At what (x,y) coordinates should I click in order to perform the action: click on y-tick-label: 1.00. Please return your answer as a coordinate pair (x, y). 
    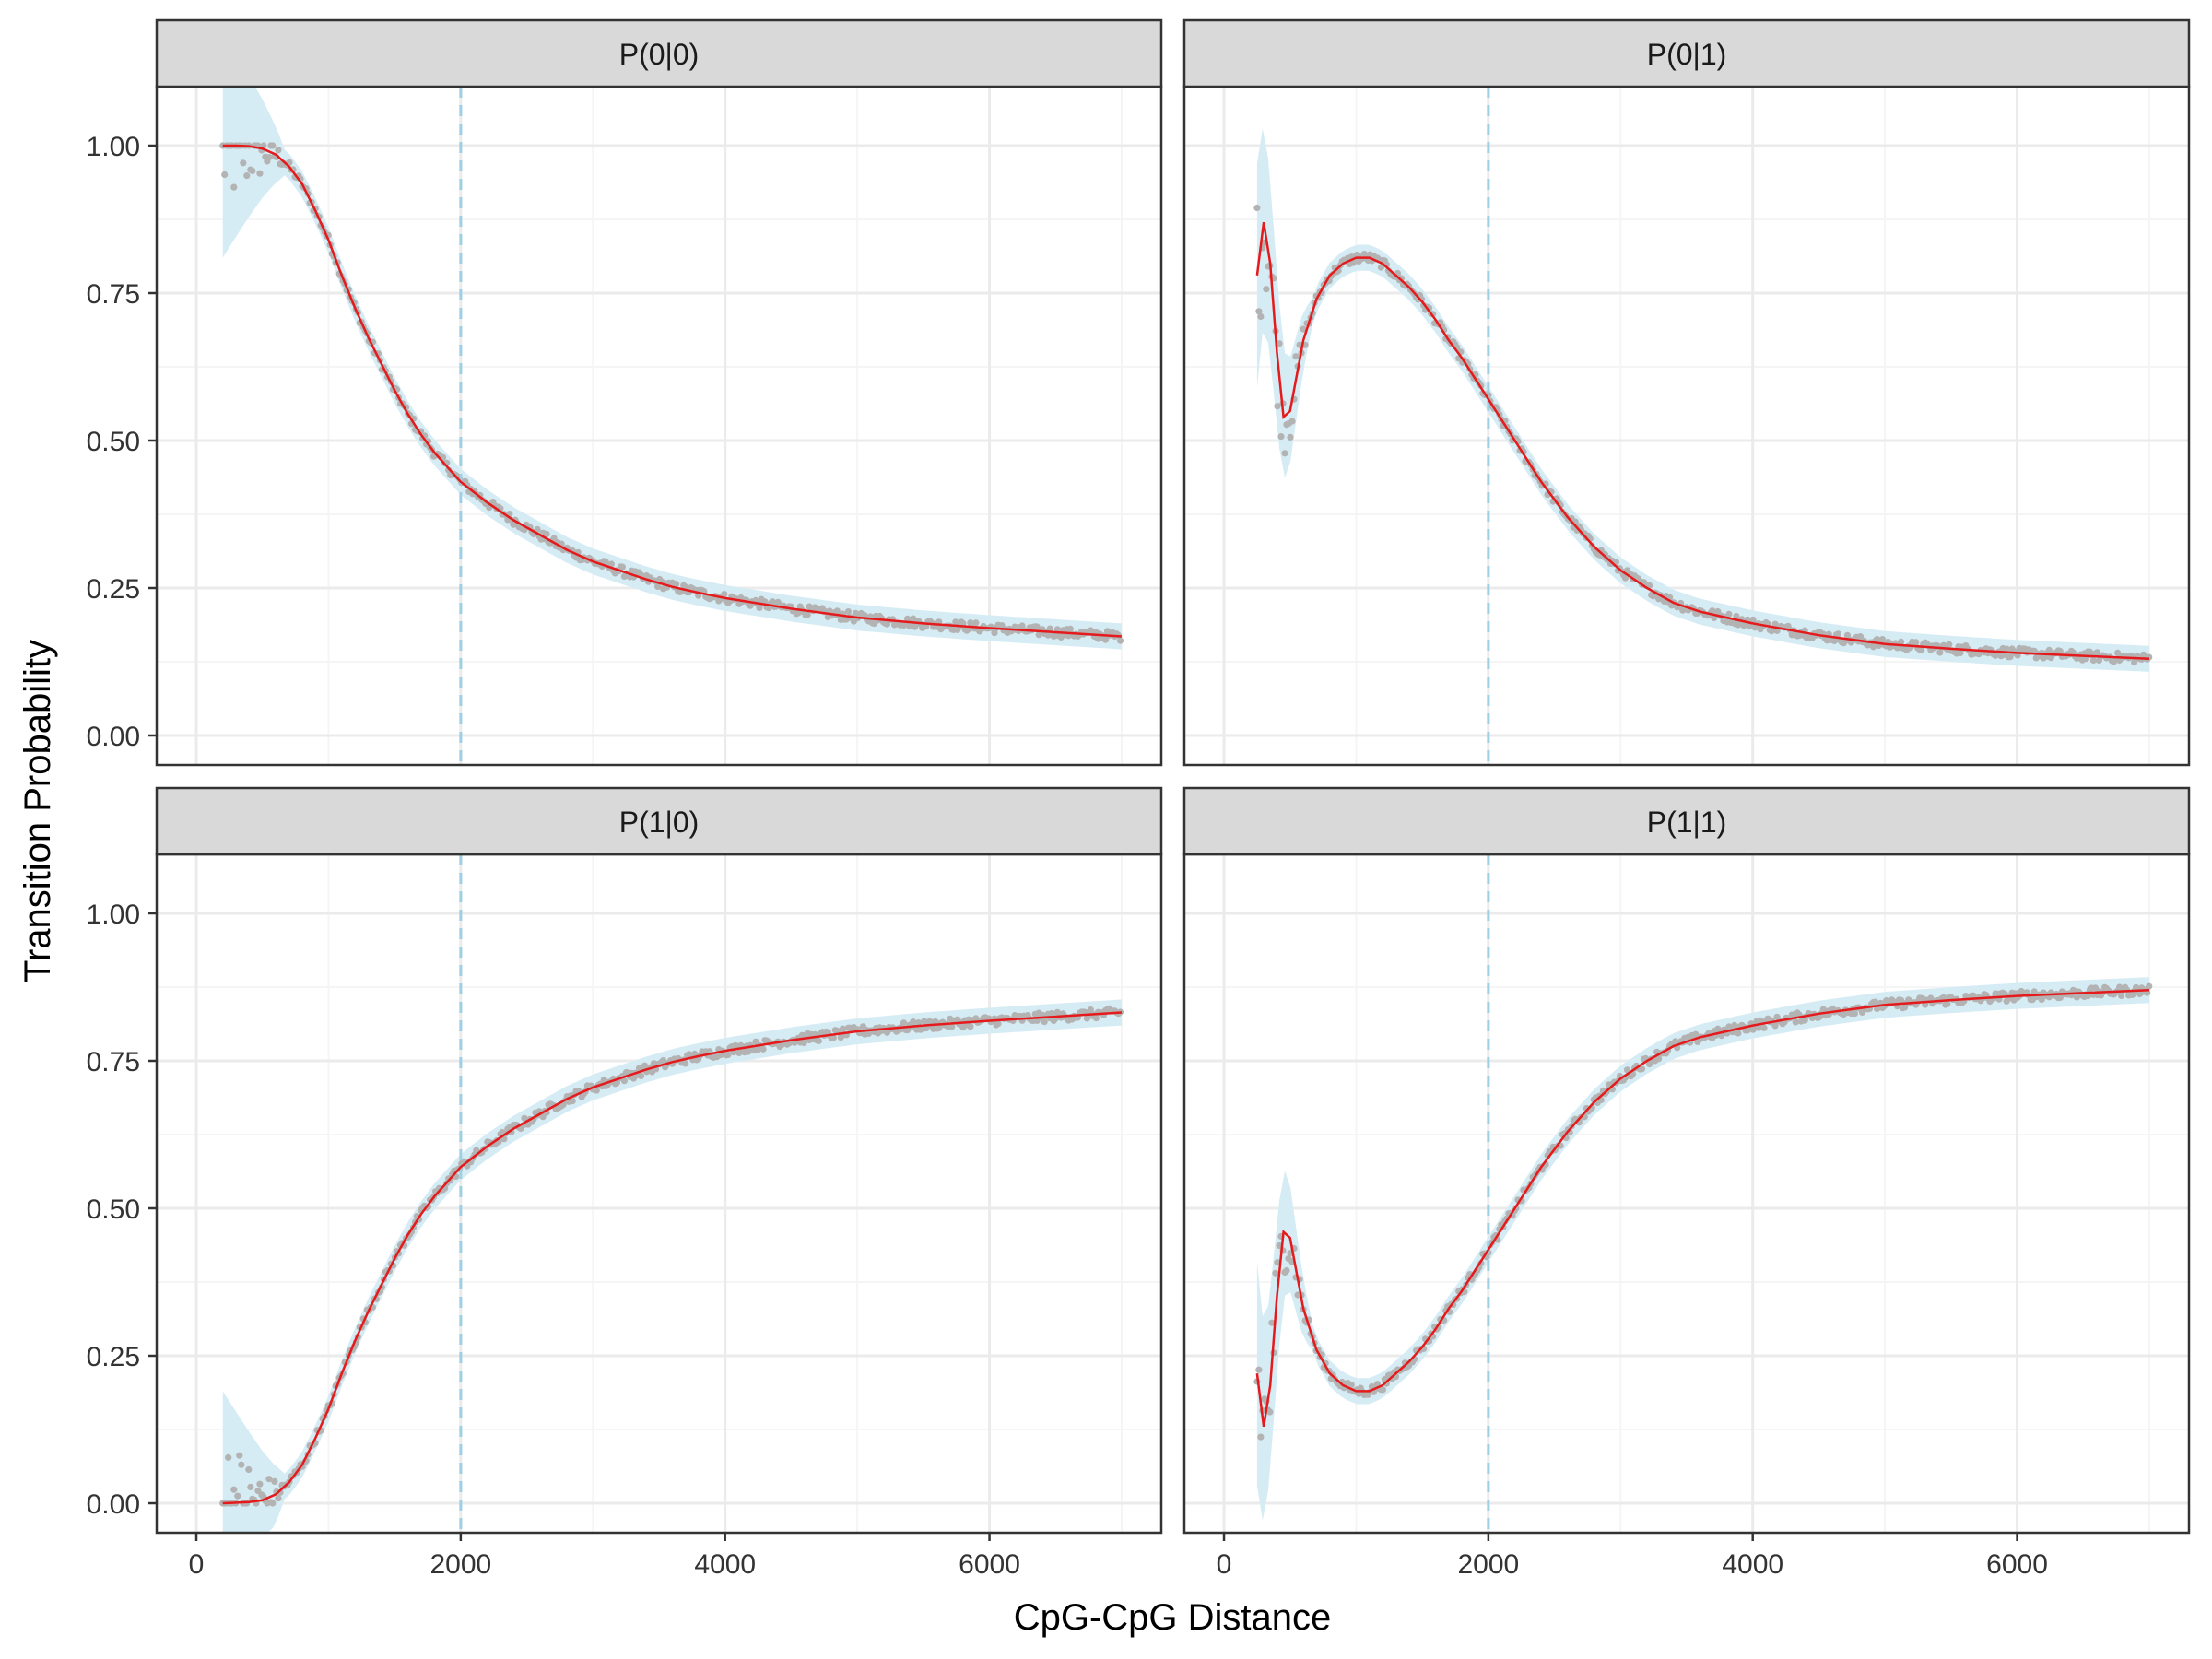
    Looking at the image, I should click on (113, 147).